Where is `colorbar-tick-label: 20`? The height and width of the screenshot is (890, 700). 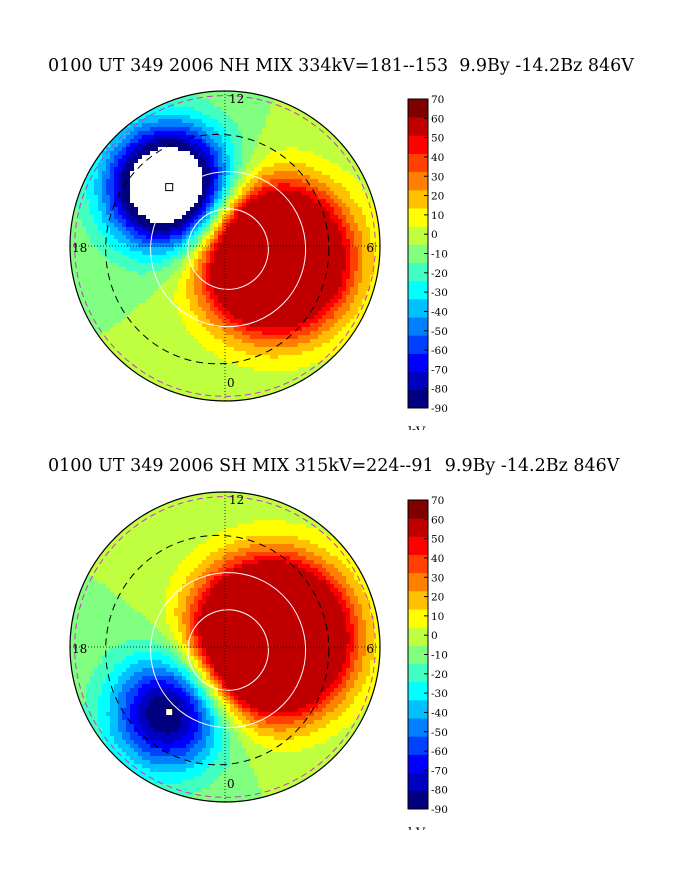 colorbar-tick-label: 20 is located at coordinates (437, 598).